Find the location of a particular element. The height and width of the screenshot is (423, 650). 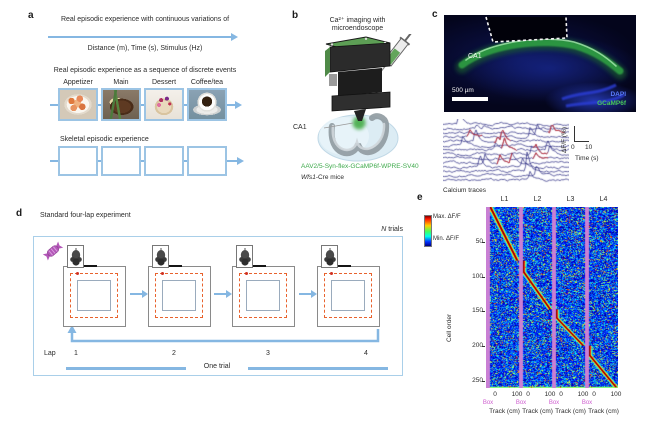

panel-c-label: c is located at coordinates (435, 14).